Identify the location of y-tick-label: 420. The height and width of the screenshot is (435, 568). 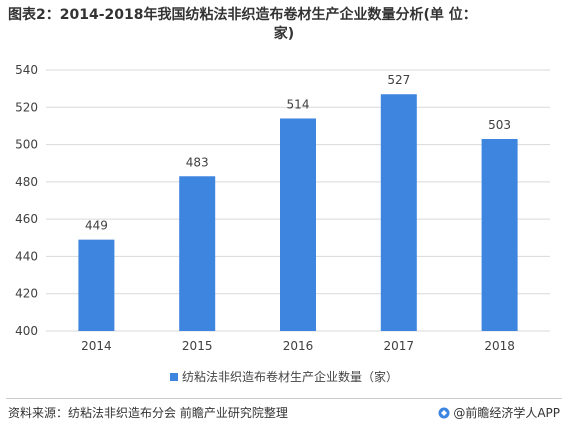
(26, 294).